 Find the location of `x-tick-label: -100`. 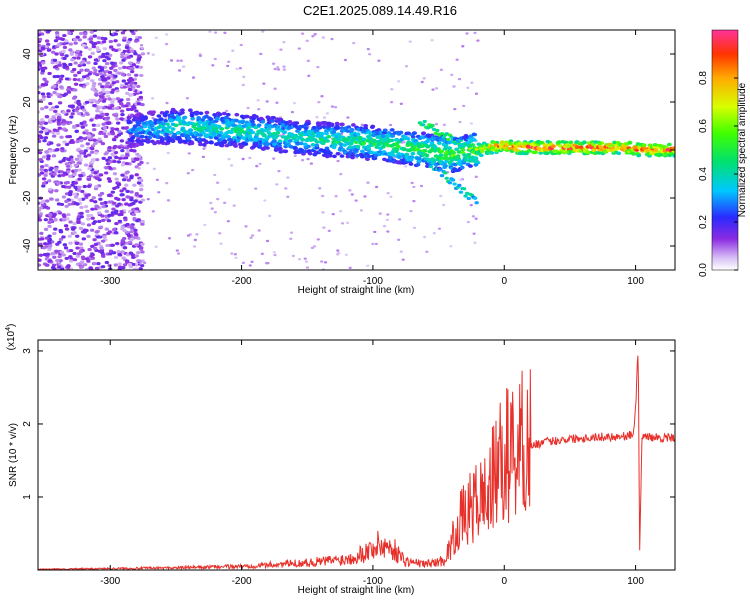

x-tick-label: -100 is located at coordinates (373, 581).